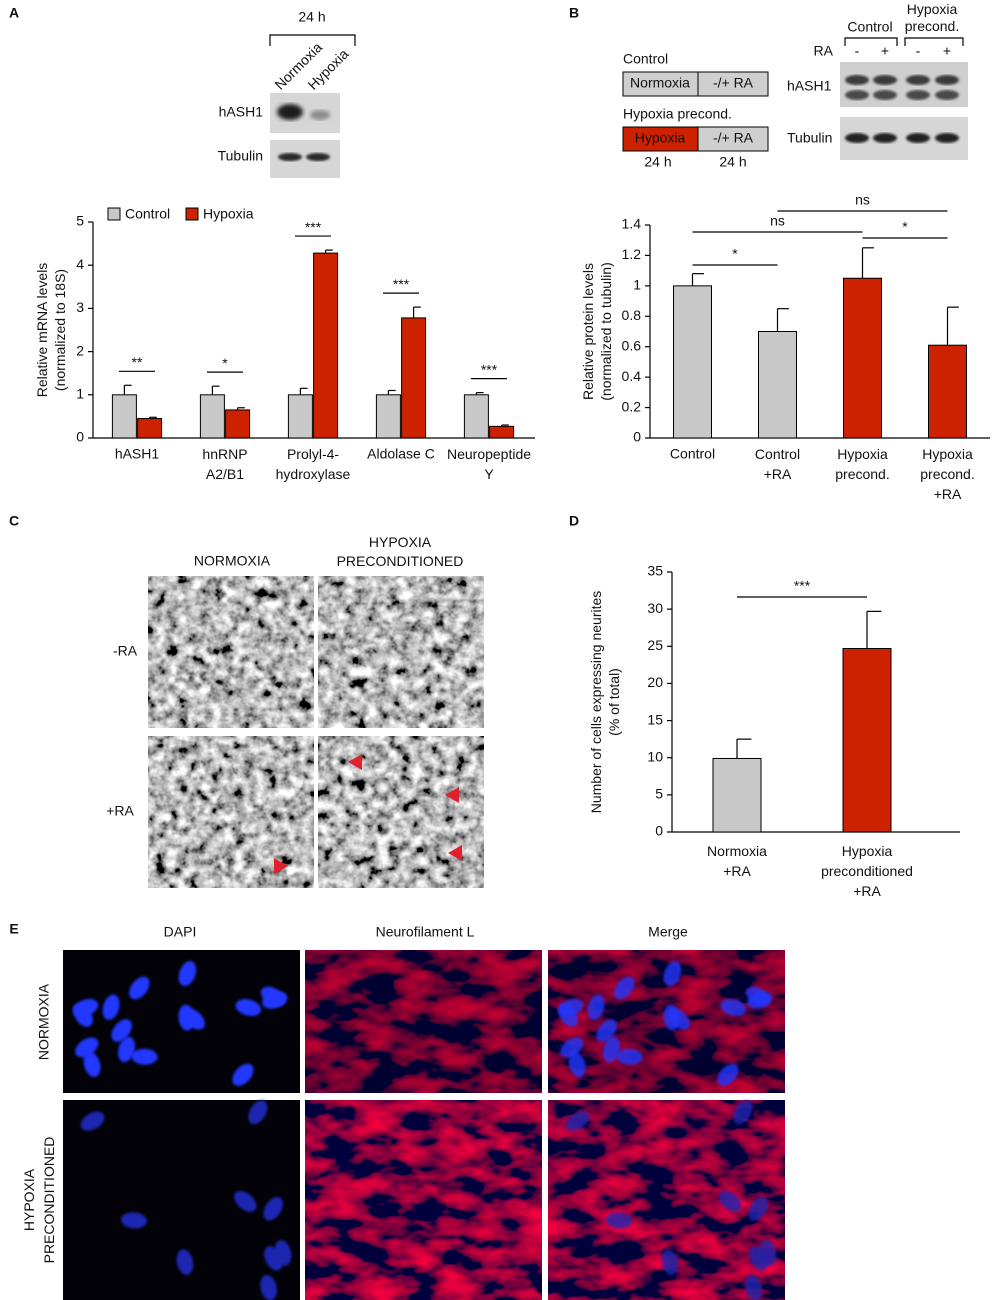  What do you see at coordinates (659, 831) in the screenshot?
I see `y-tick-label: 0` at bounding box center [659, 831].